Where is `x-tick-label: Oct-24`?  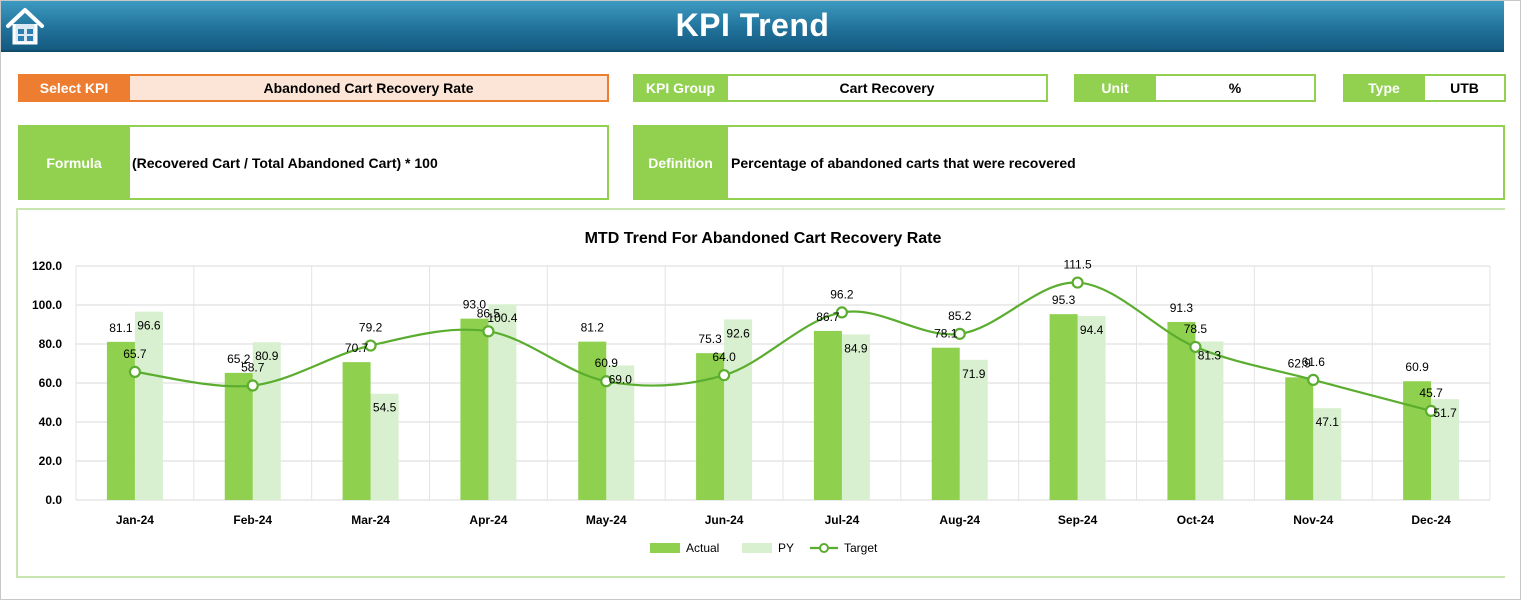
x-tick-label: Oct-24 is located at coordinates (1196, 520).